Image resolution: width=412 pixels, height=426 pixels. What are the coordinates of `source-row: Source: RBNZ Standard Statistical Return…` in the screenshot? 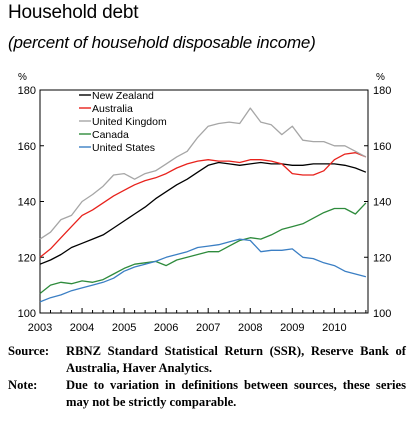 It's located at (207, 360).